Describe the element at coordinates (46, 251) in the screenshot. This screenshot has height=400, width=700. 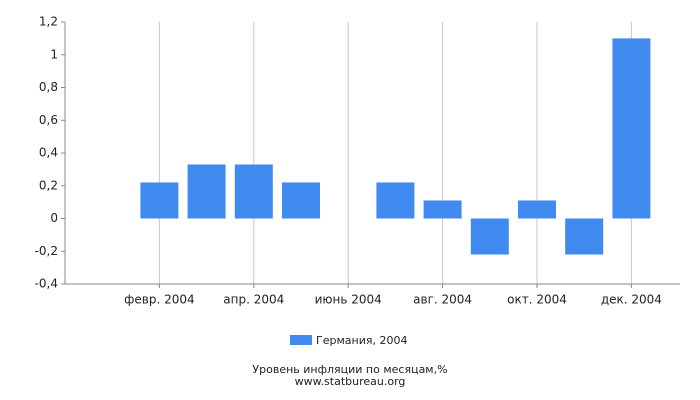
I see `y-tick-label: -0,2` at that location.